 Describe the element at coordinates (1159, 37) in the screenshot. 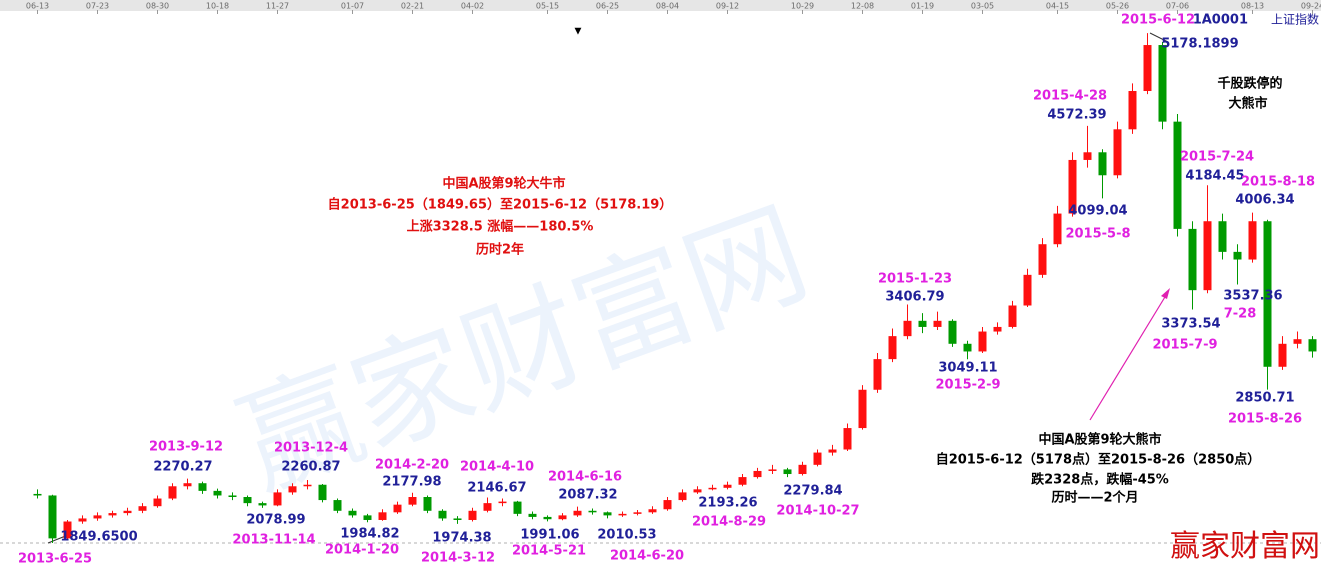

I see `leader-line` at that location.